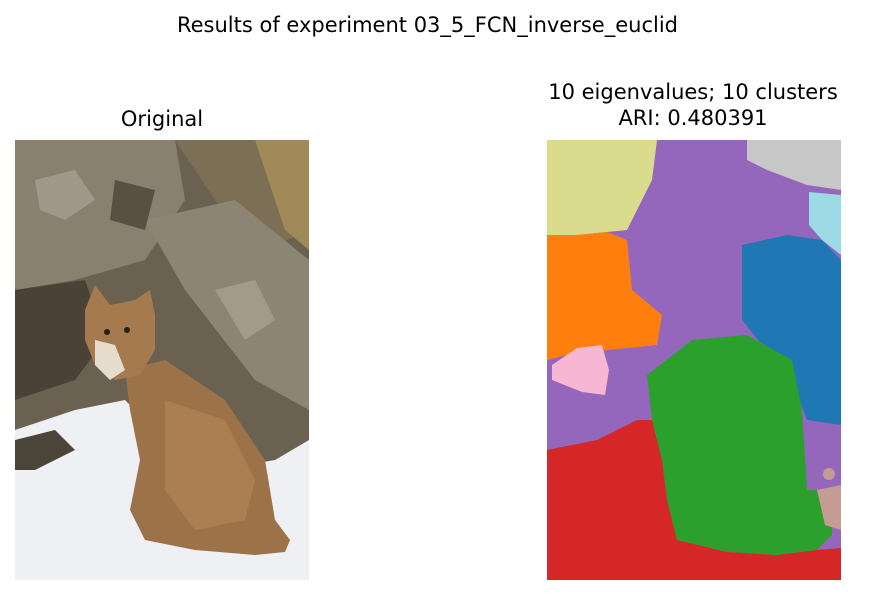 This screenshot has height=595, width=881. What do you see at coordinates (210, 465) in the screenshot?
I see `bobcat-fur-highlight` at bounding box center [210, 465].